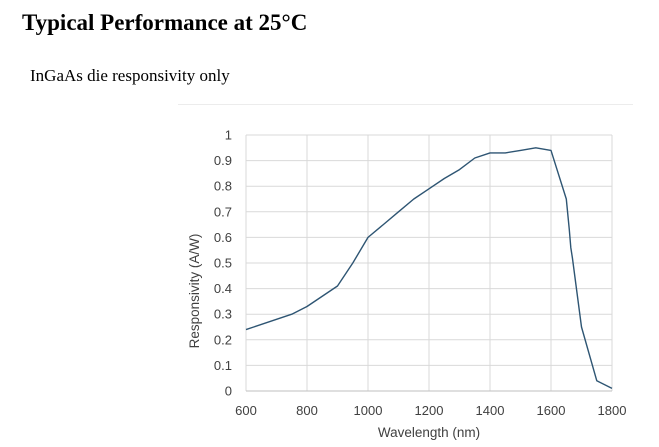 The height and width of the screenshot is (447, 659). What do you see at coordinates (223, 160) in the screenshot?
I see `y-tick-label: 0.9` at bounding box center [223, 160].